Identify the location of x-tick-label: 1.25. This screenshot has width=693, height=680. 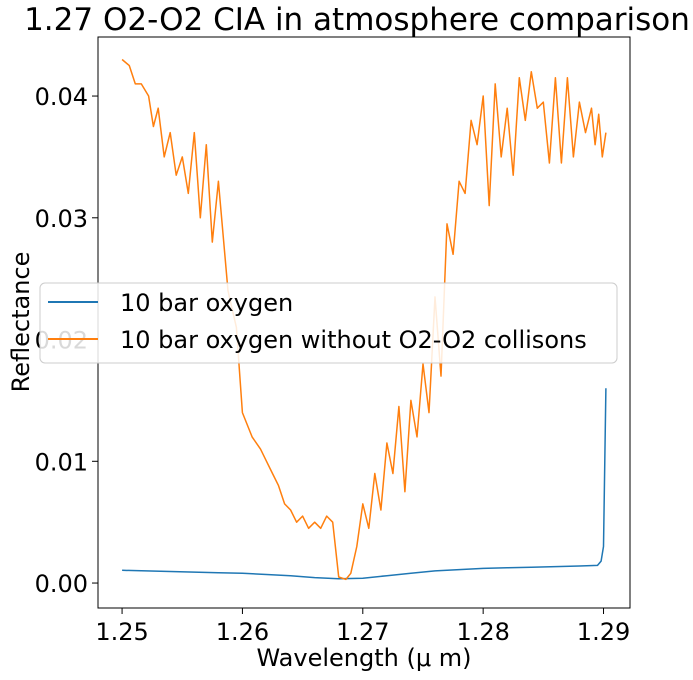
(121, 632).